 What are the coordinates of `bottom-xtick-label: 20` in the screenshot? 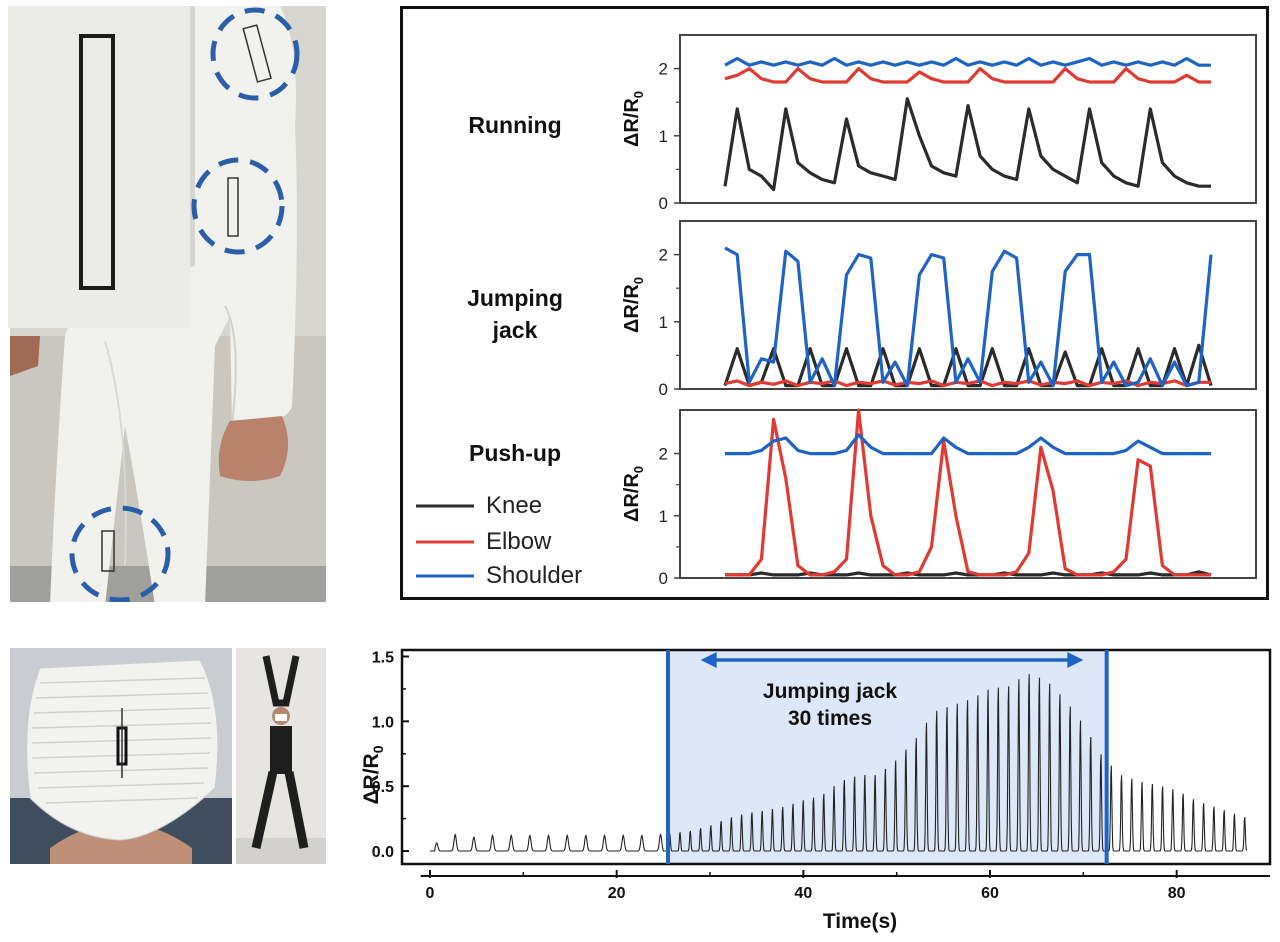 It's located at (617, 893).